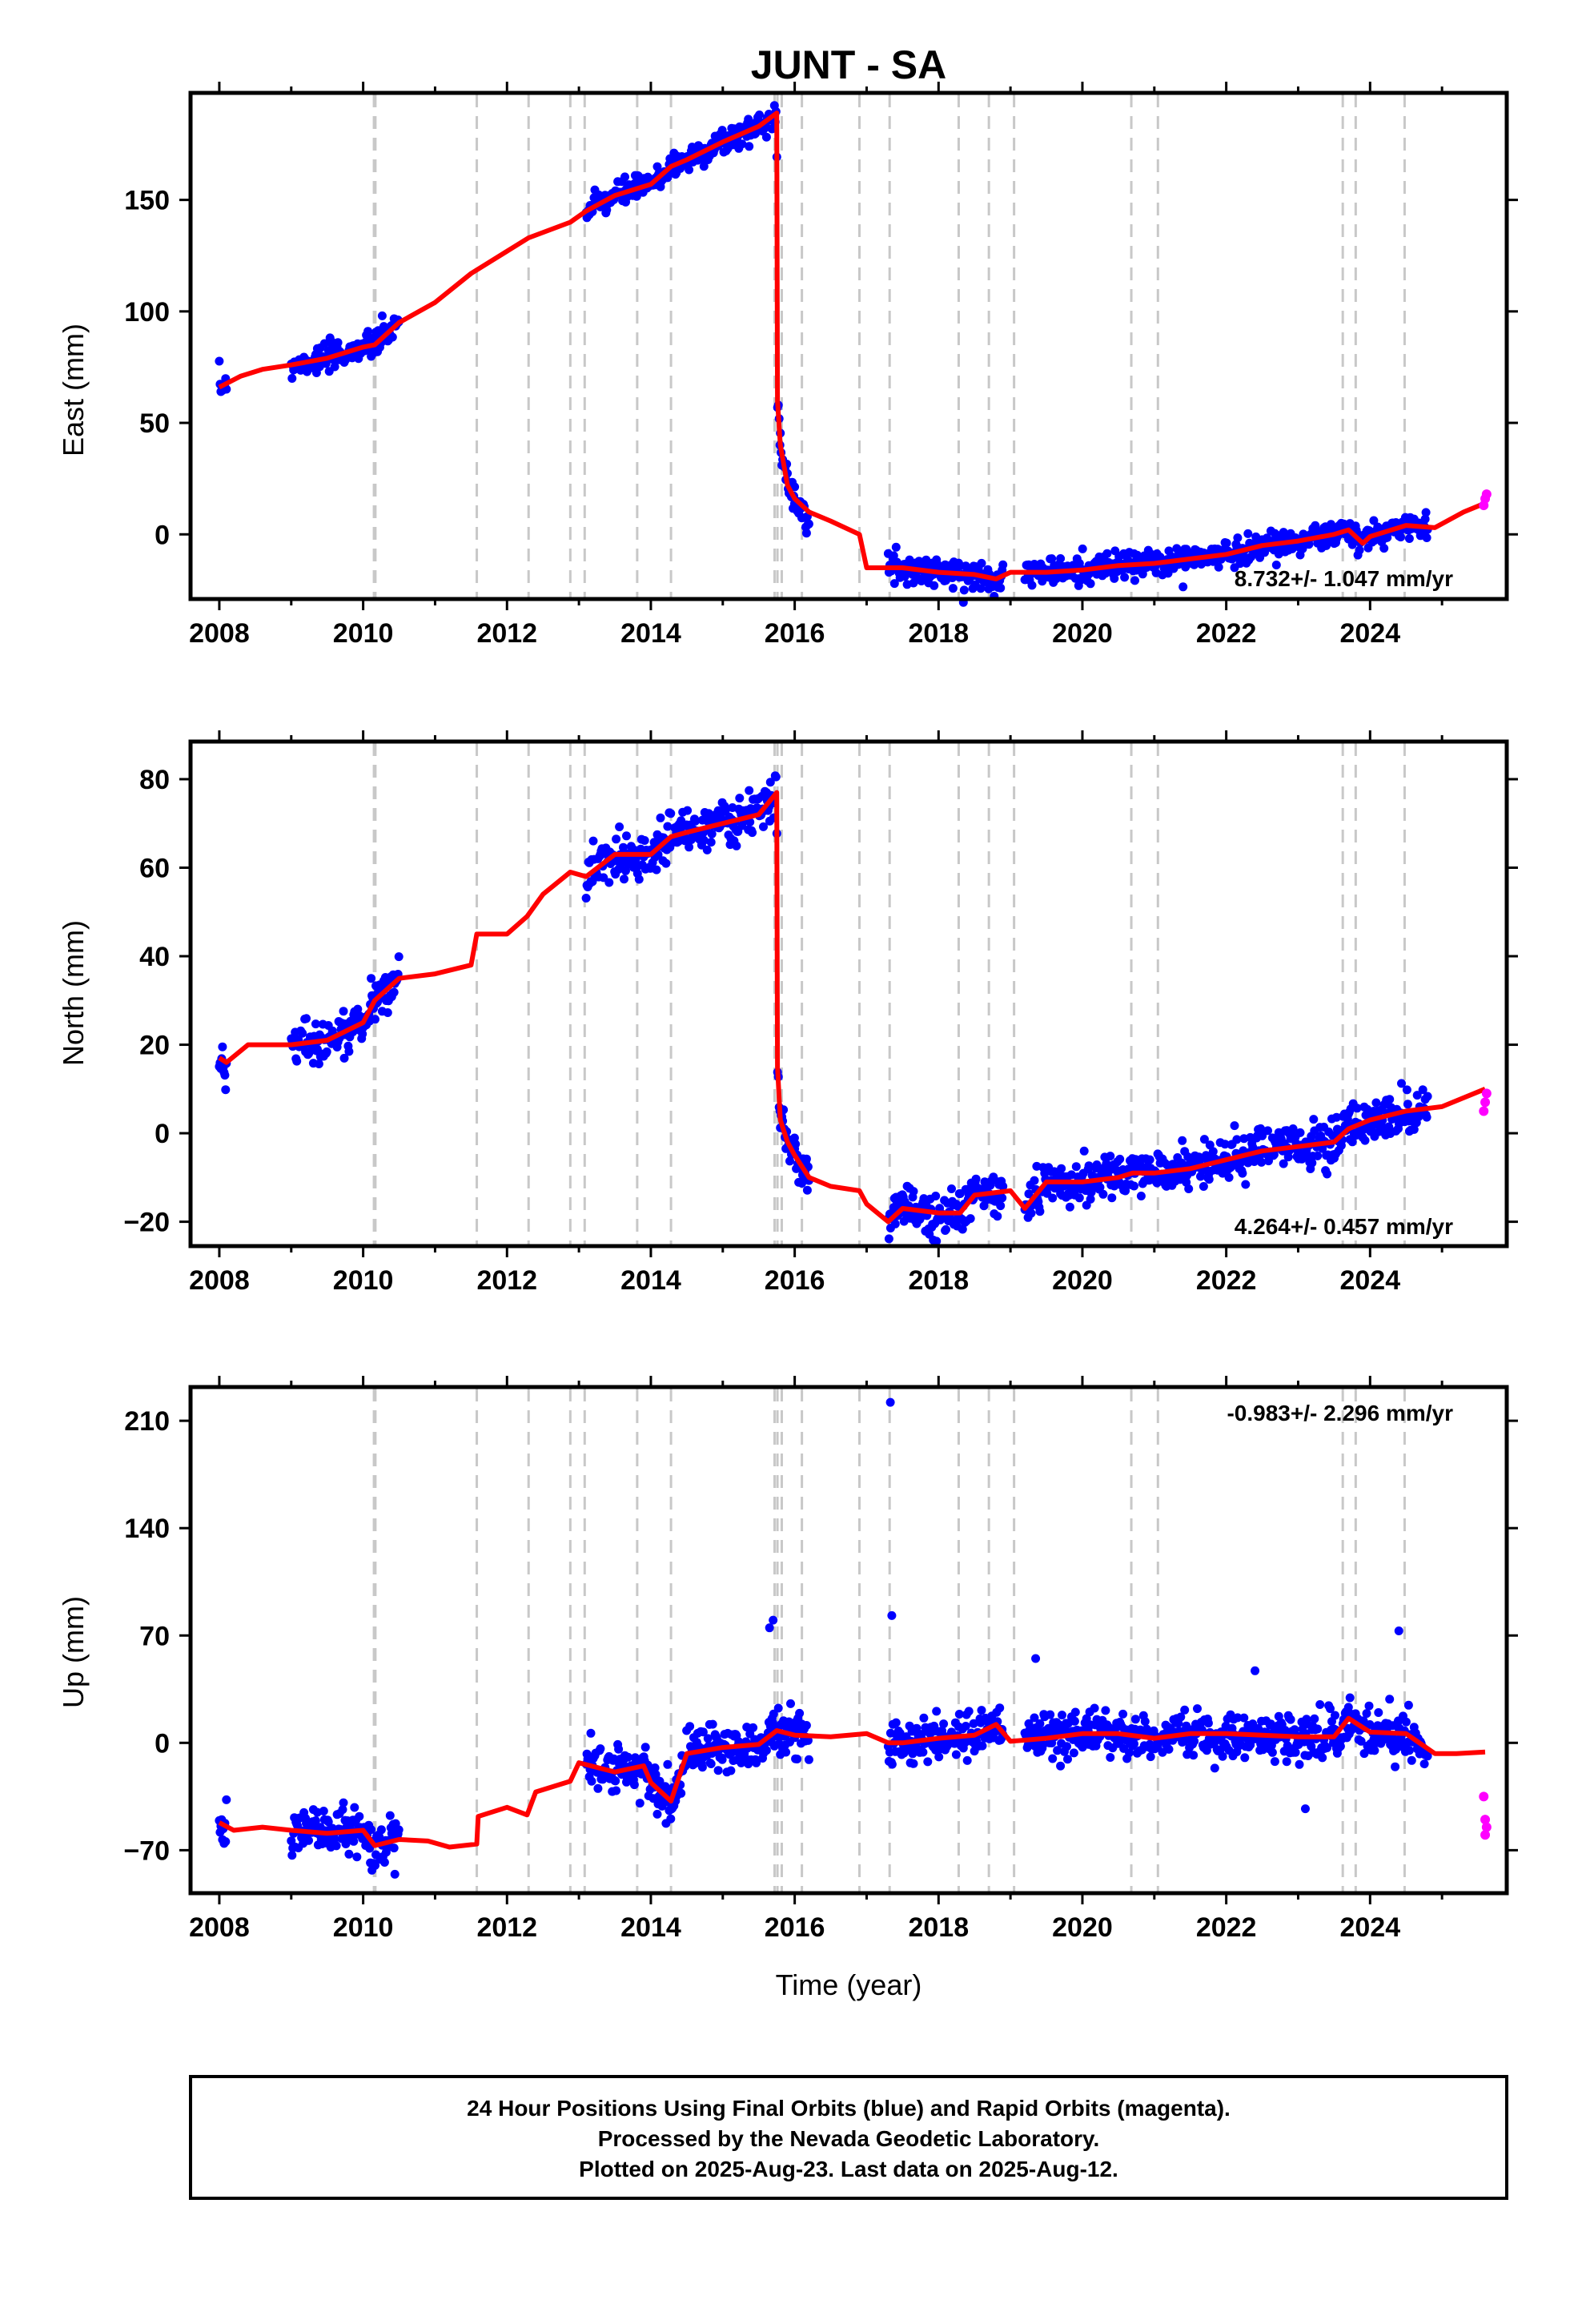 The height and width of the screenshot is (2324, 1582). What do you see at coordinates (147, 312) in the screenshot?
I see `east-y-tick-label: 100` at bounding box center [147, 312].